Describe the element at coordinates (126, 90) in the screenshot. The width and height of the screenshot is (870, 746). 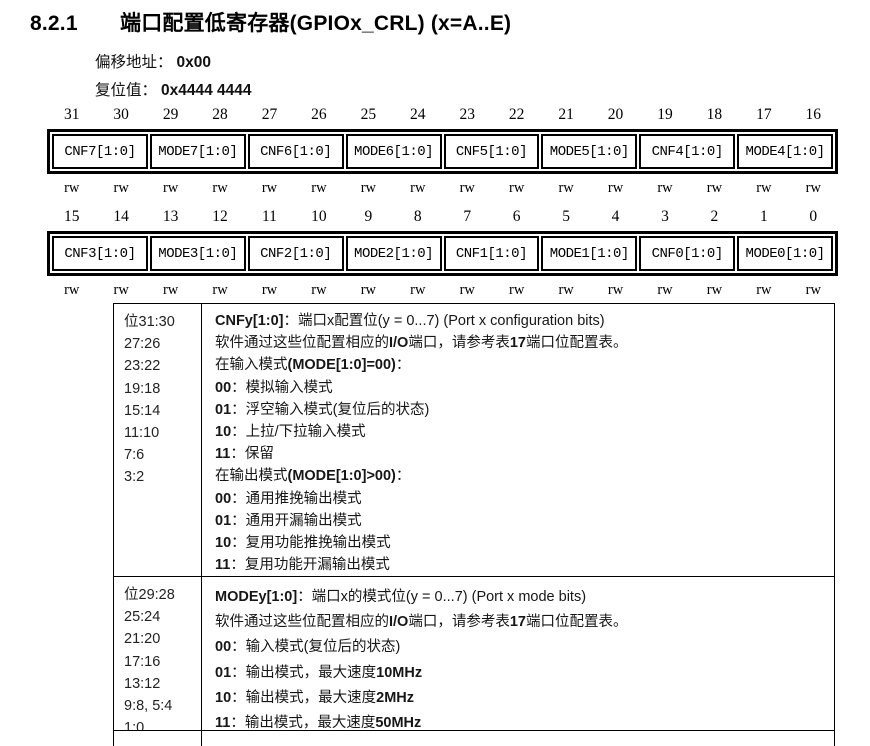
I see `reset-value-label: 复位值：` at that location.